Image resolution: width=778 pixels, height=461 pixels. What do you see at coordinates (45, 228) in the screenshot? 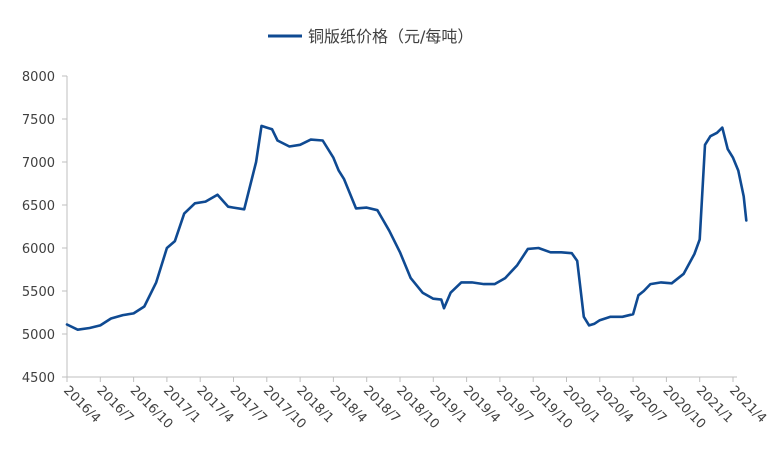
I see `y-axis: 4500 5000 5500 6000 6500 7000 7500 8000` at bounding box center [45, 228].